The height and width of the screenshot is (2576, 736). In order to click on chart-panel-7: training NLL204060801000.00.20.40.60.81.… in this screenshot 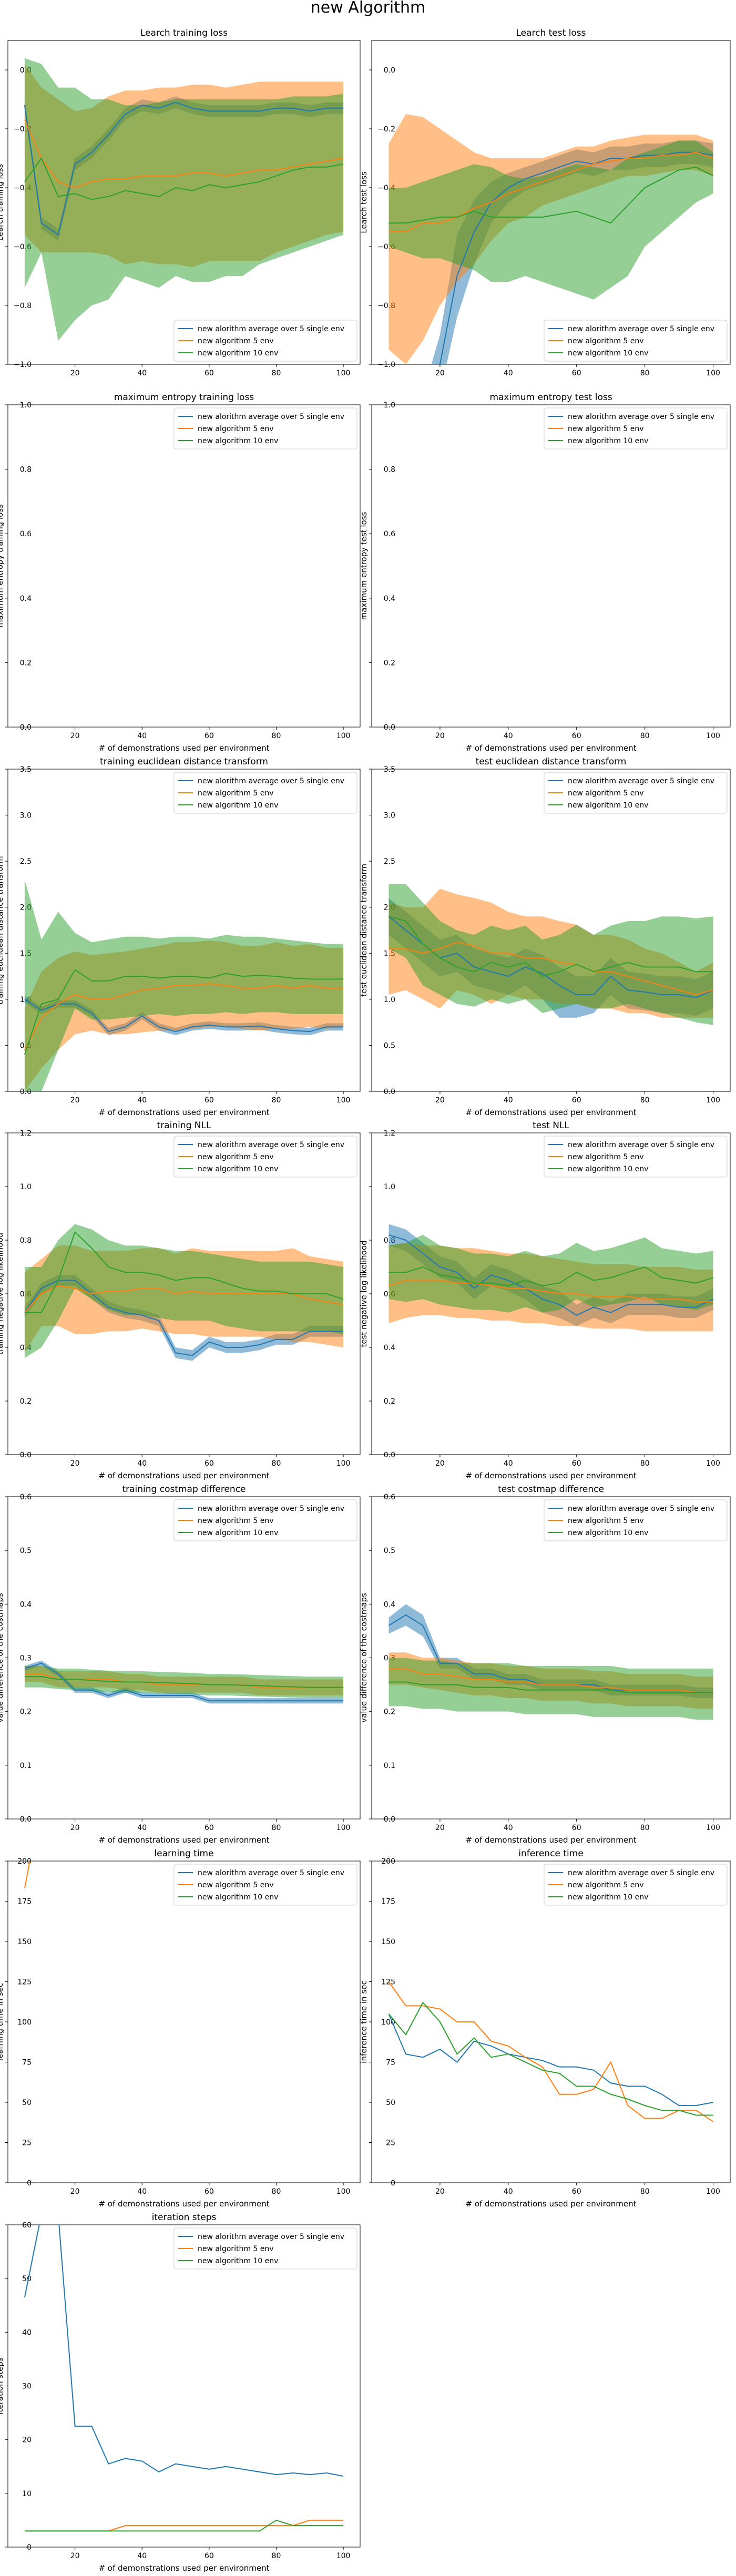, I will do `click(180, 1300)`.